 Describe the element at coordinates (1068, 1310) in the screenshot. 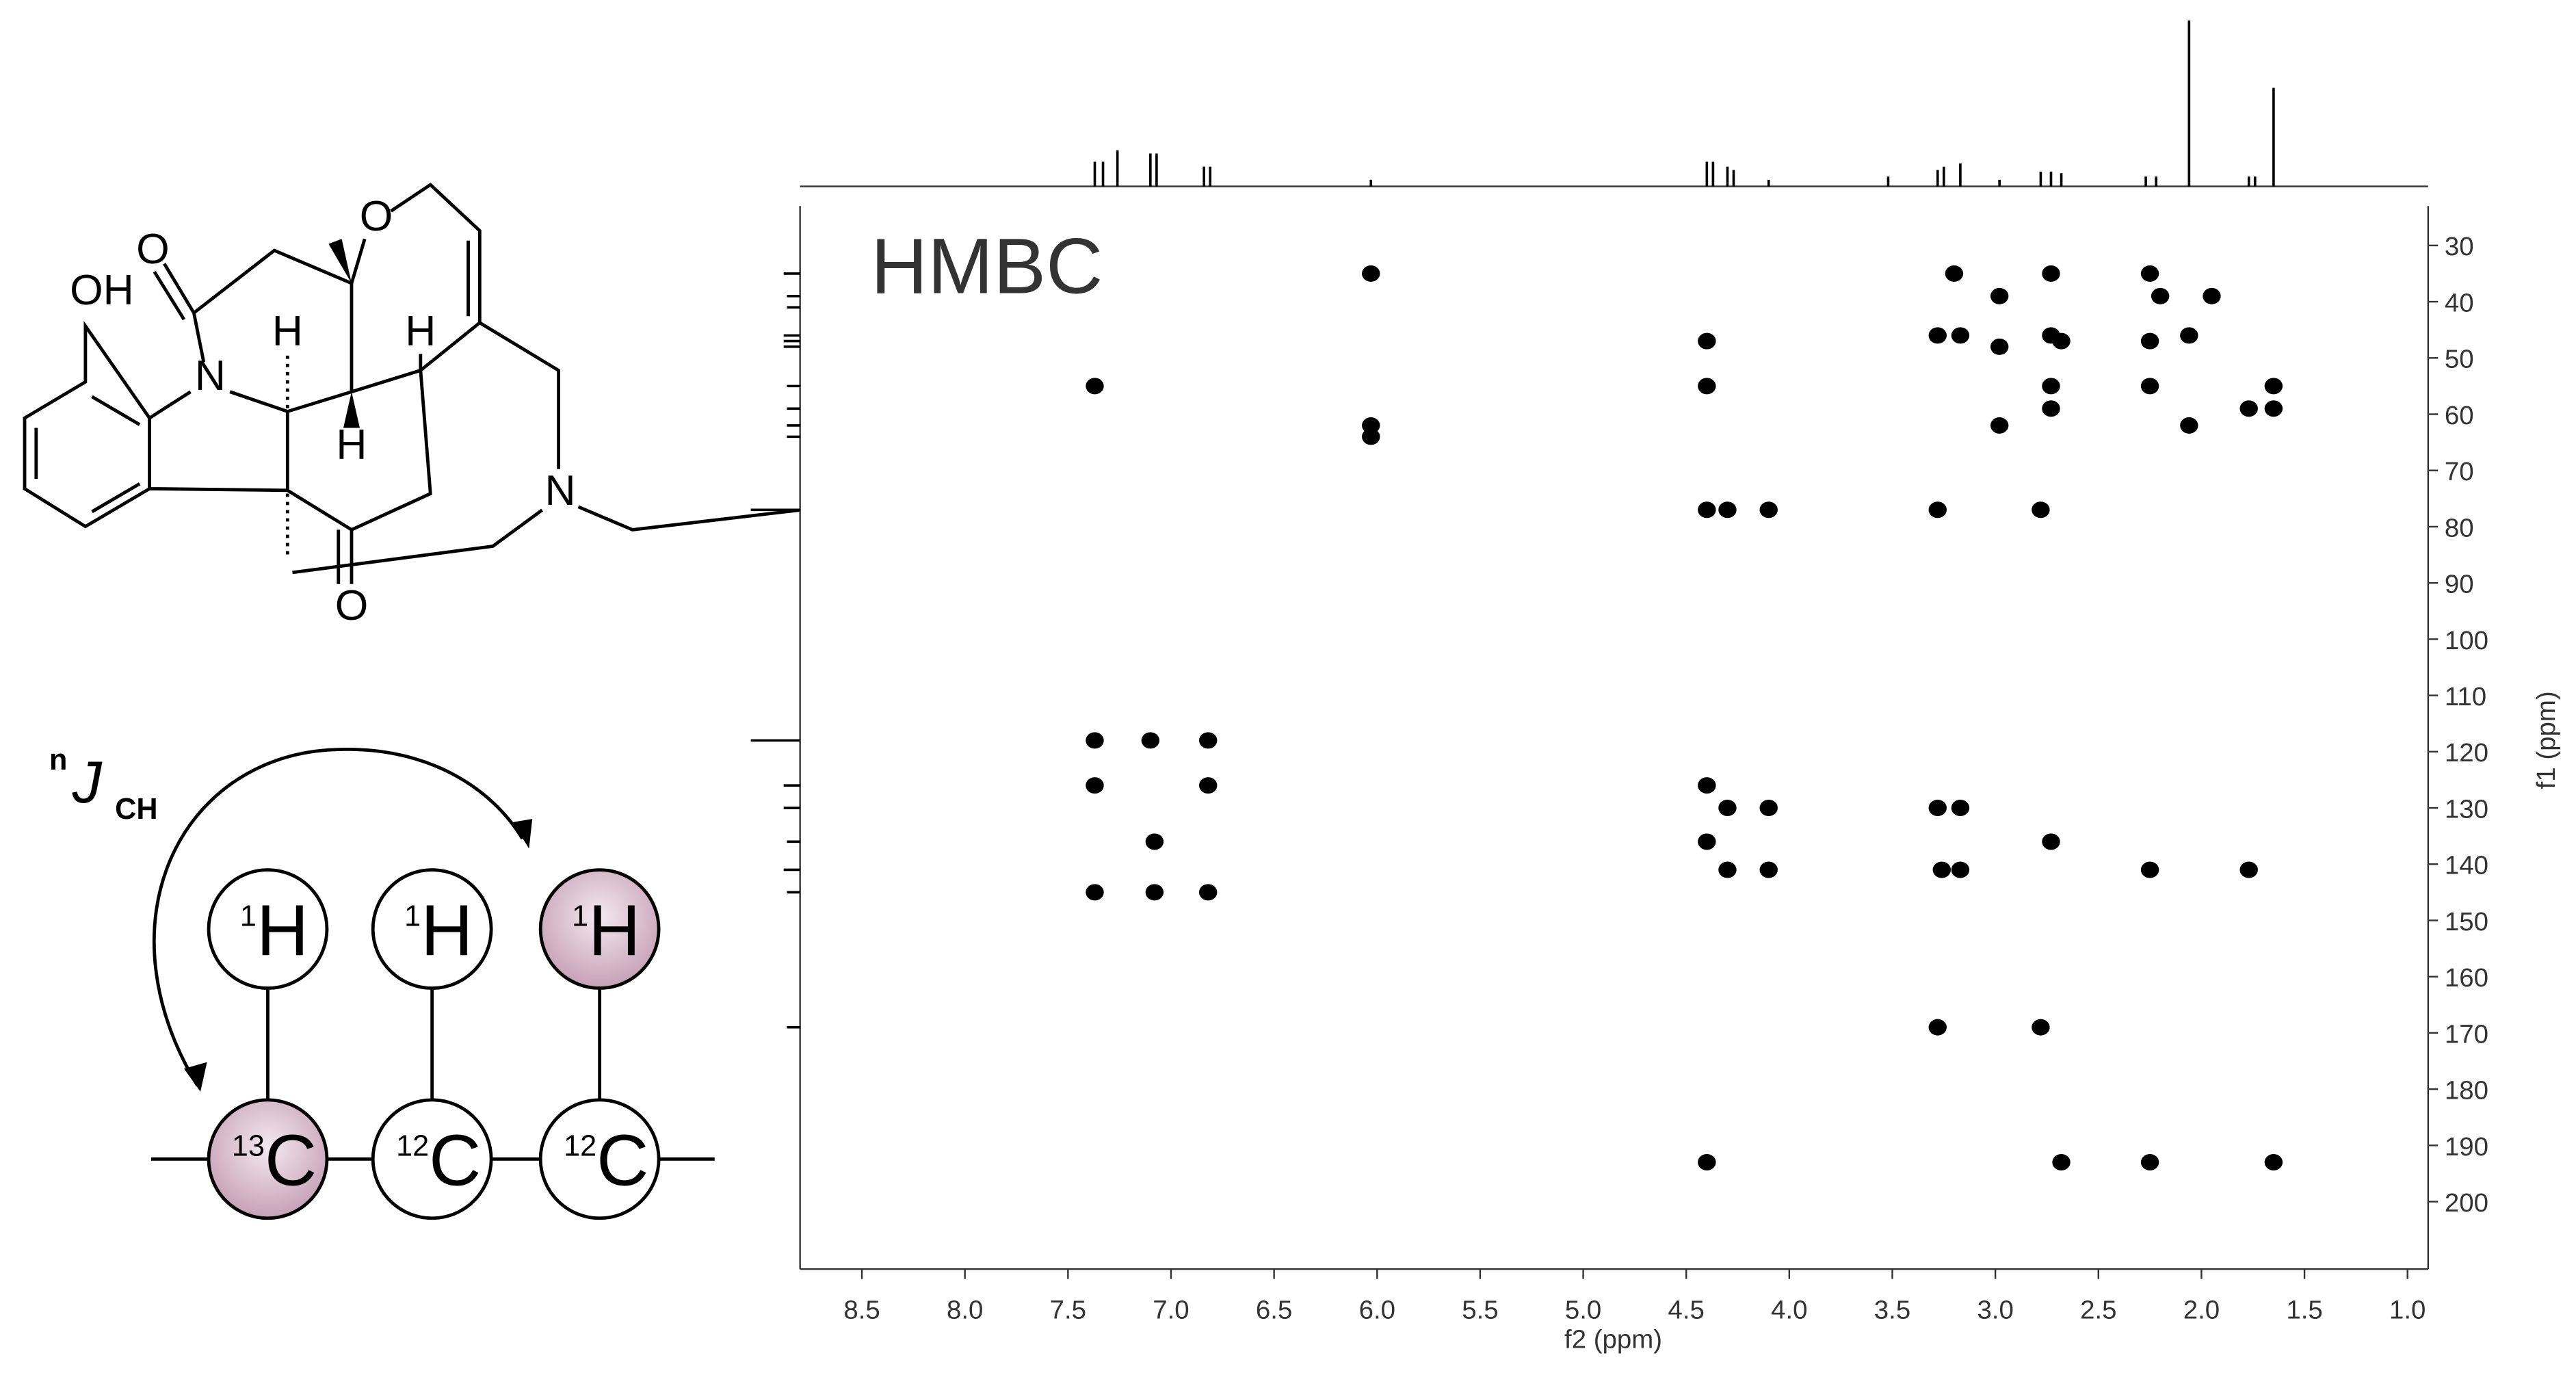

I see `x-tick-label: 7.5` at that location.